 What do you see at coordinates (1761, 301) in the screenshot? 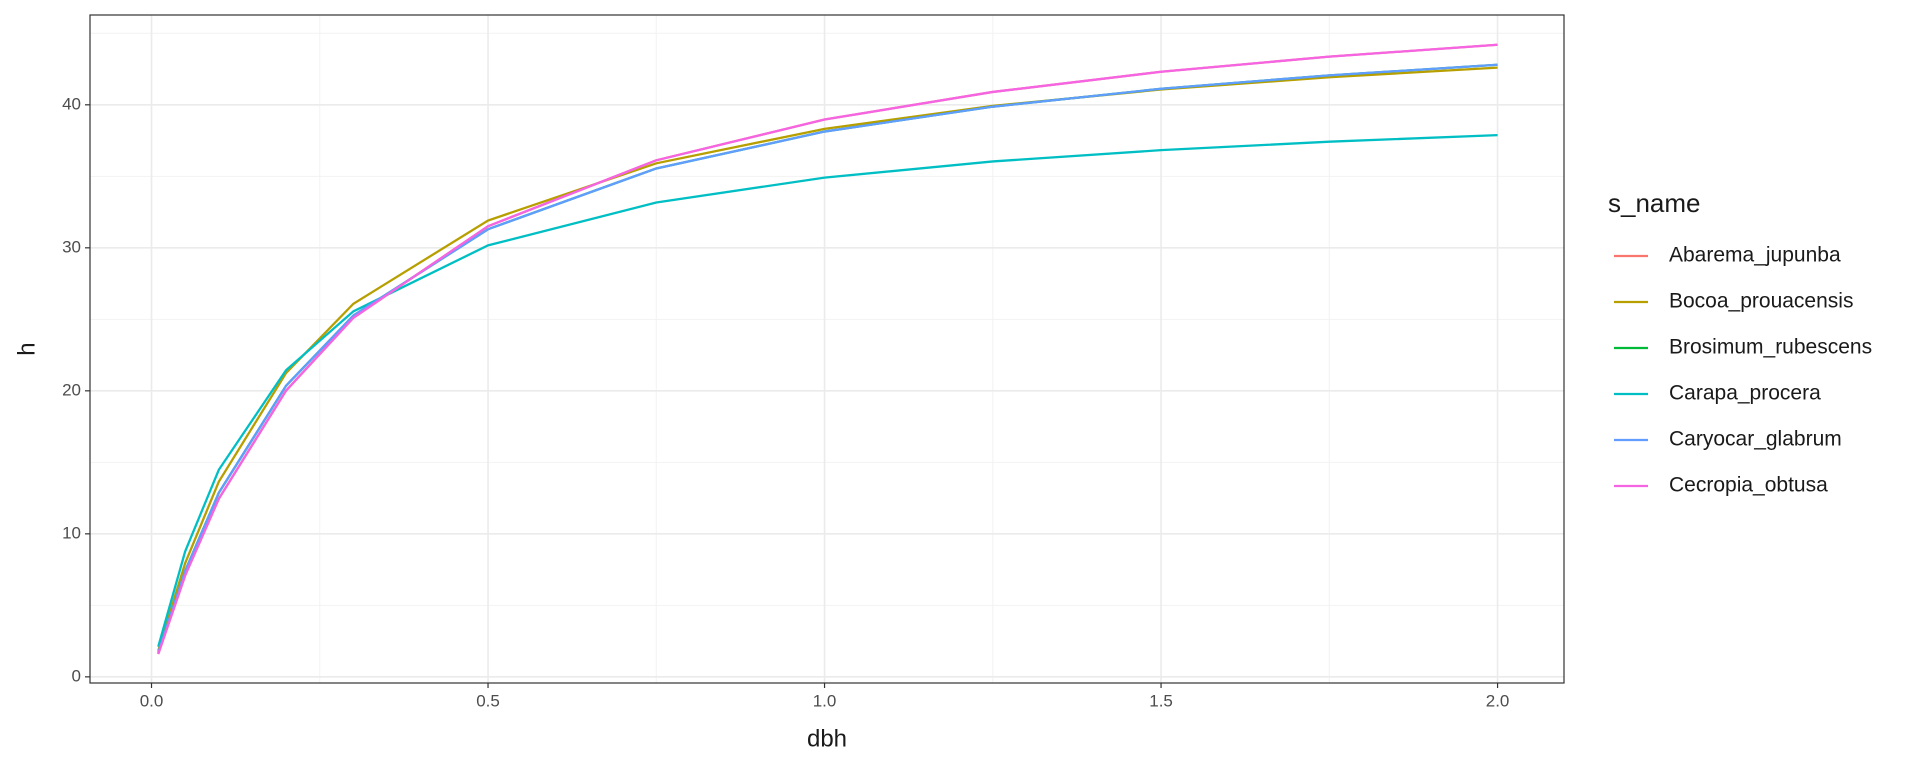
I see `legend-label: Bocoa_prouacensis` at bounding box center [1761, 301].